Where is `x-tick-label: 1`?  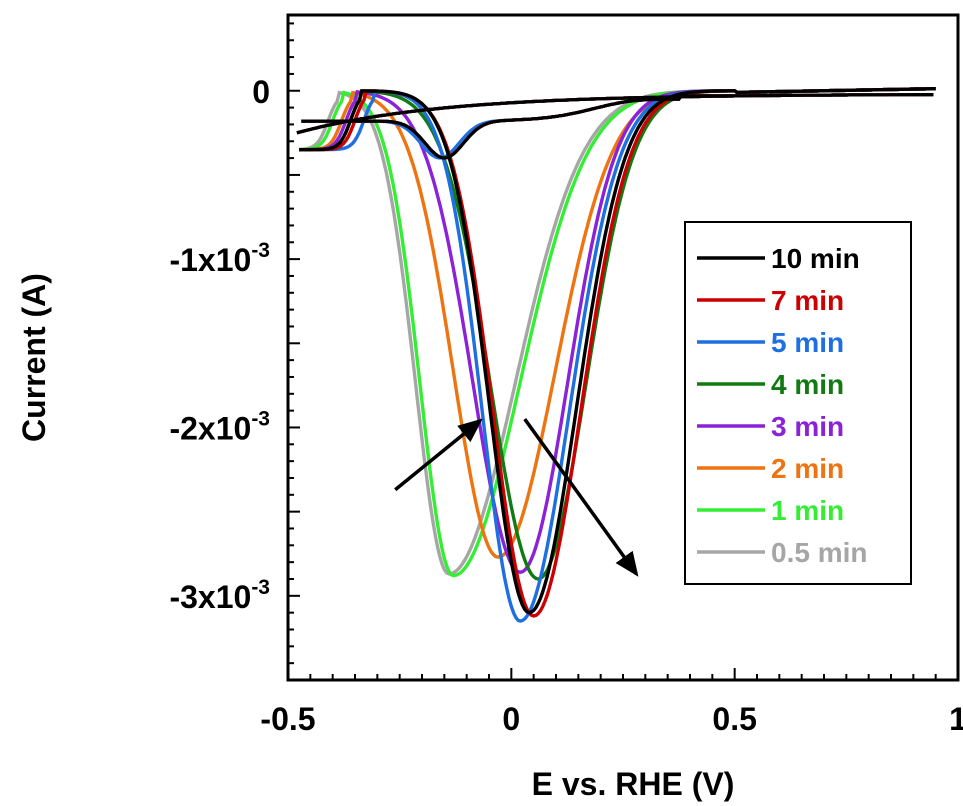
x-tick-label: 1 is located at coordinates (956, 719).